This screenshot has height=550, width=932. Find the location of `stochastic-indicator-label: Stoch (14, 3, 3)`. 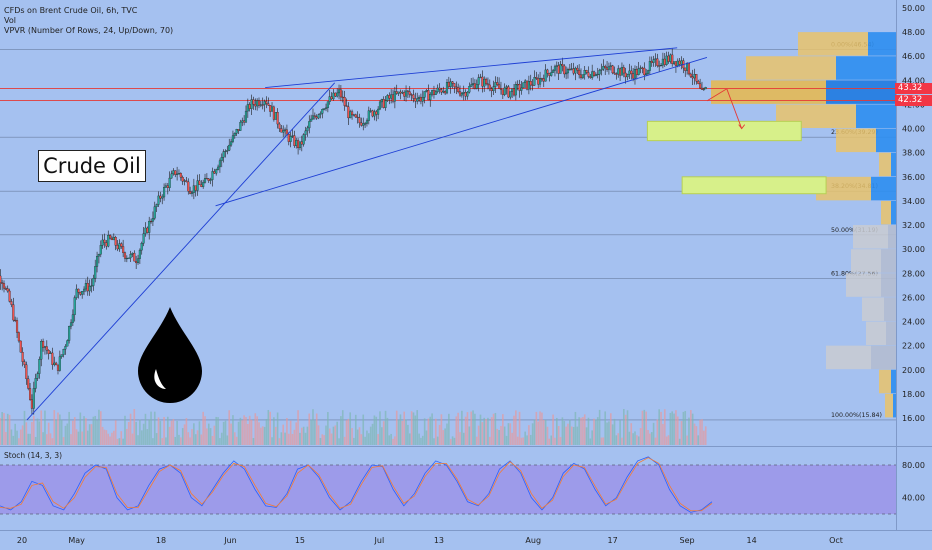

stochastic-indicator-label: Stoch (14, 3, 3) is located at coordinates (33, 455).